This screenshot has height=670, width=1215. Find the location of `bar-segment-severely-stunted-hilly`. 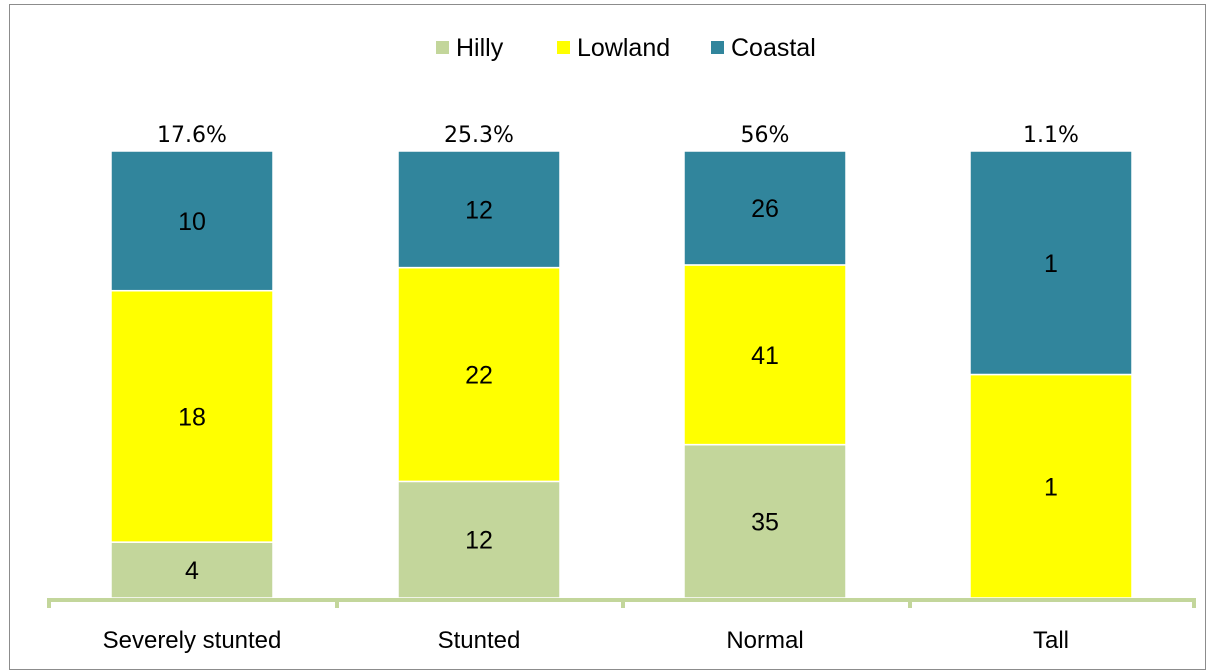

bar-segment-severely-stunted-hilly is located at coordinates (192, 570).